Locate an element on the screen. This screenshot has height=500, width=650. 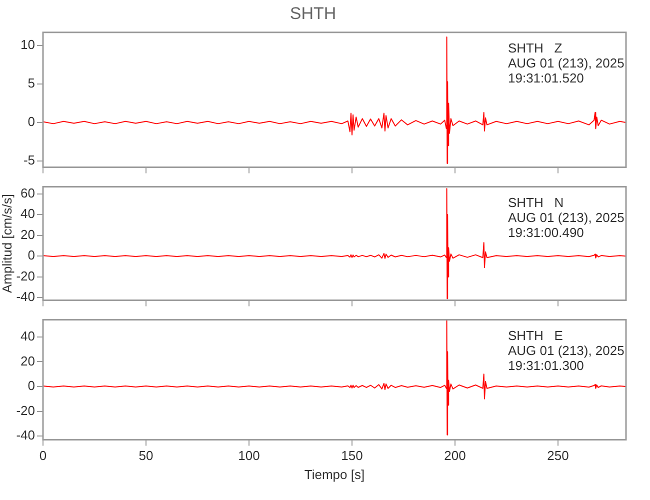
y-tick-label: 60 is located at coordinates (27, 192).